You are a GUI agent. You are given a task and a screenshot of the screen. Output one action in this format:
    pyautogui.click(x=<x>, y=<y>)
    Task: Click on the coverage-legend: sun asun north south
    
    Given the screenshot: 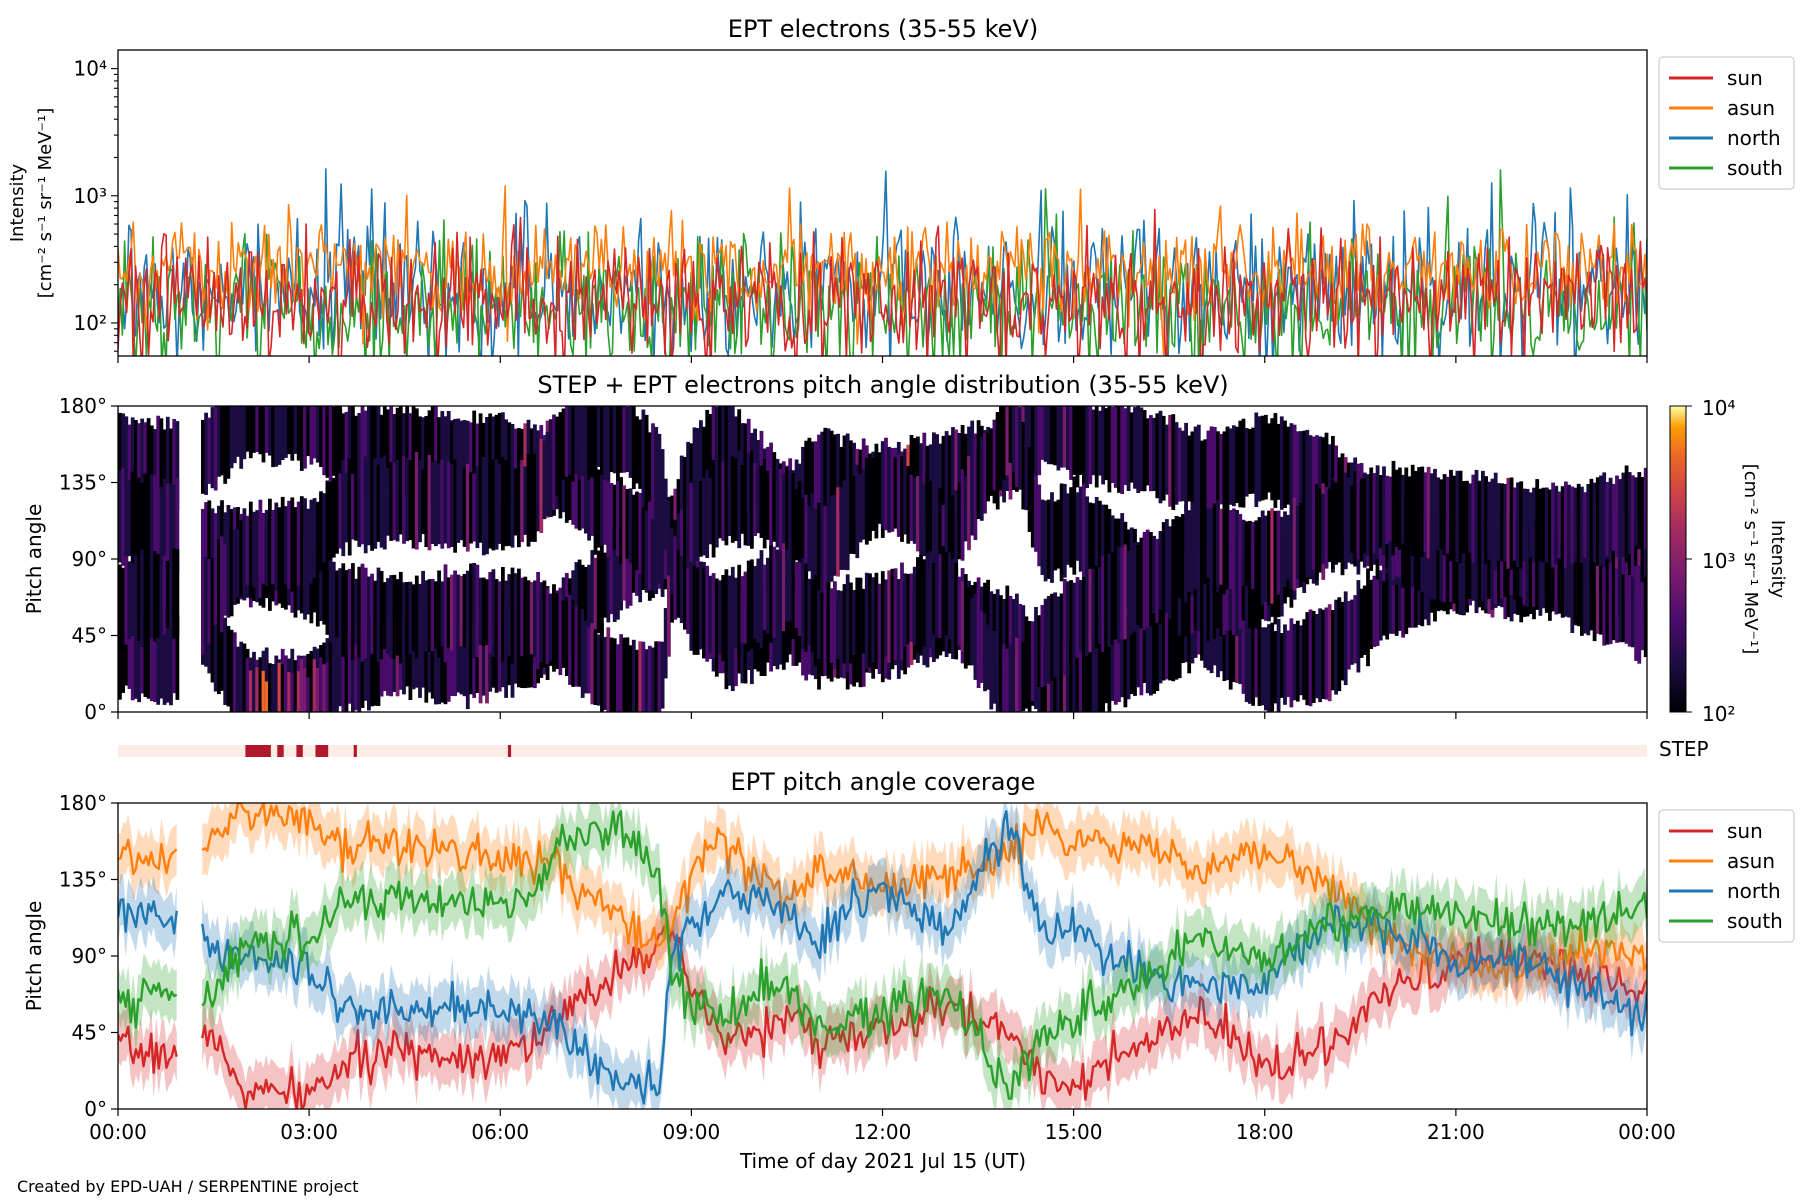 What is the action you would take?
    pyautogui.click(x=1726, y=876)
    